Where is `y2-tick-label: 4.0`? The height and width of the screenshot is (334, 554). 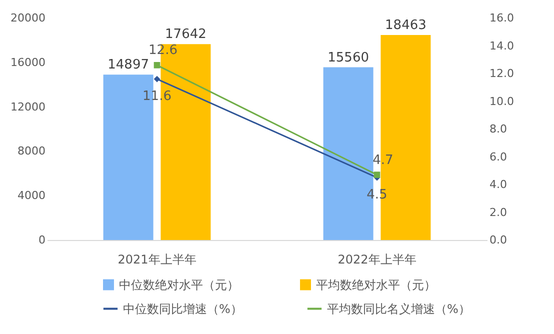
y2-tick-label: 4.0 is located at coordinates (498, 184).